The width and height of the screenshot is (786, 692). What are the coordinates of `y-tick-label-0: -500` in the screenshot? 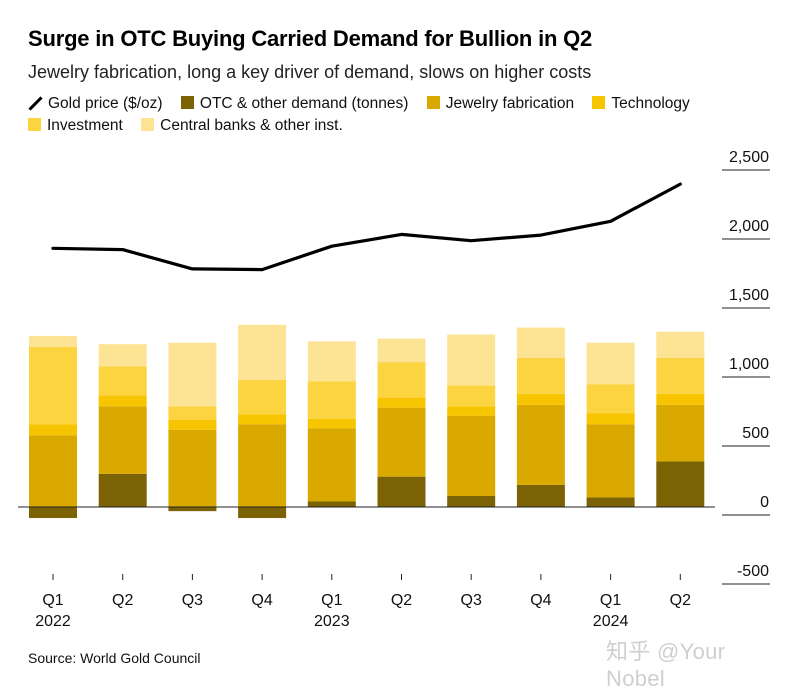 It's located at (753, 571).